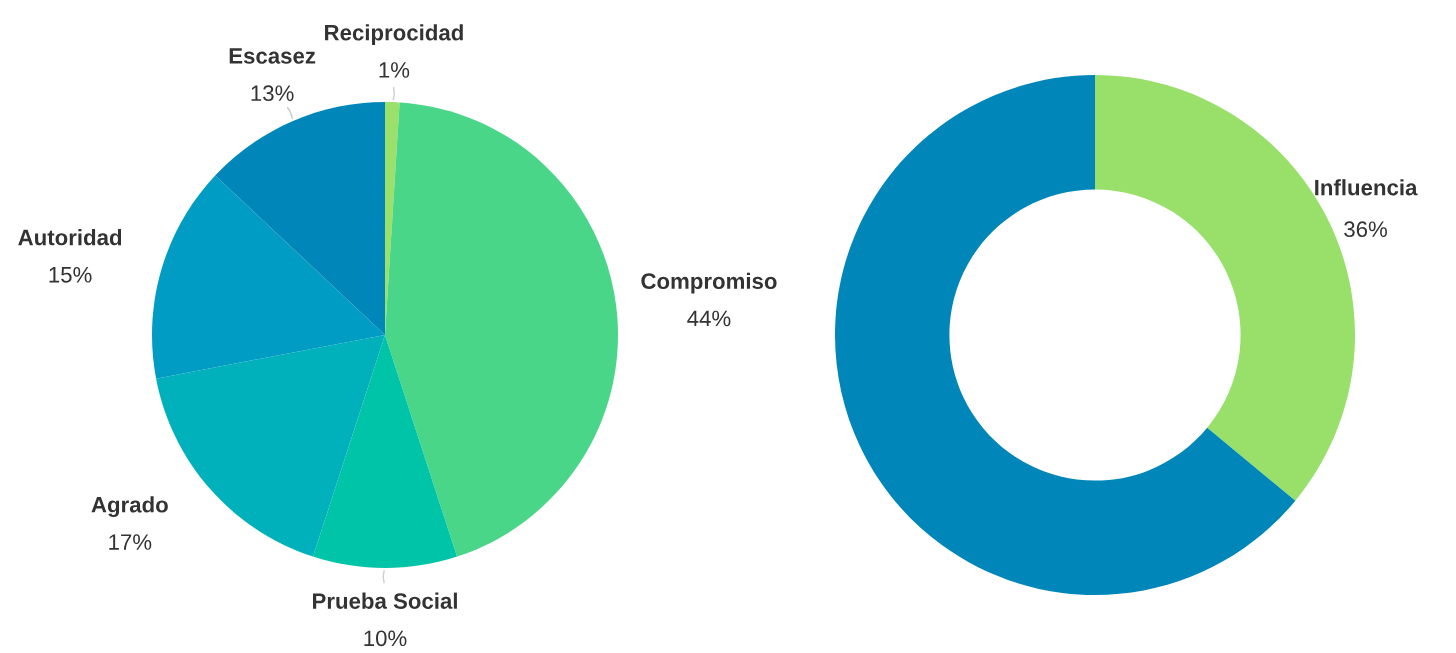 The image size is (1456, 653). What do you see at coordinates (394, 70) in the screenshot?
I see `data-label: 1%` at bounding box center [394, 70].